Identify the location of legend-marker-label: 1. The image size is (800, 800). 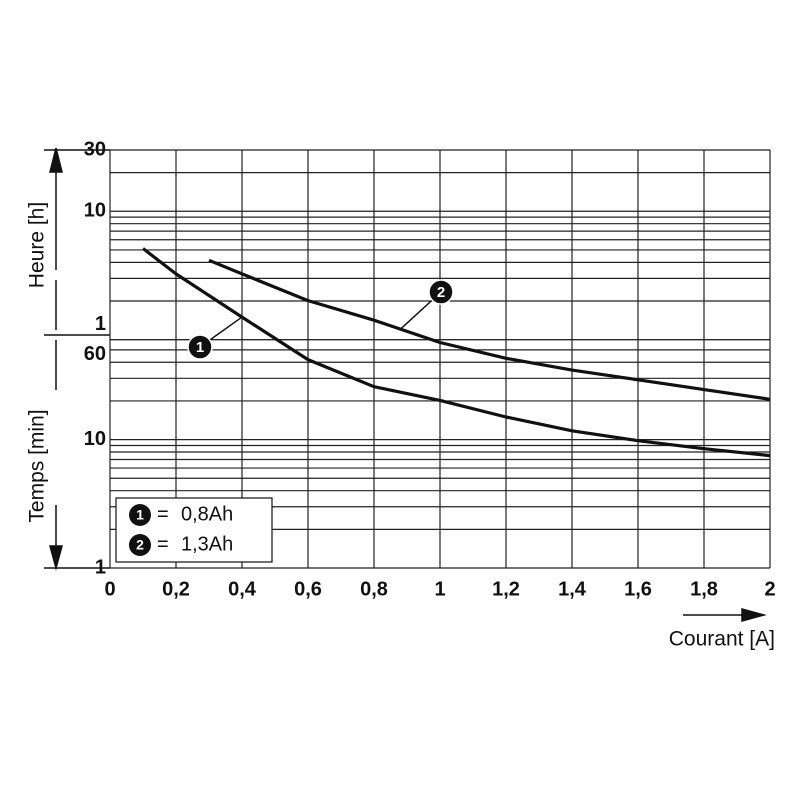
(140, 515).